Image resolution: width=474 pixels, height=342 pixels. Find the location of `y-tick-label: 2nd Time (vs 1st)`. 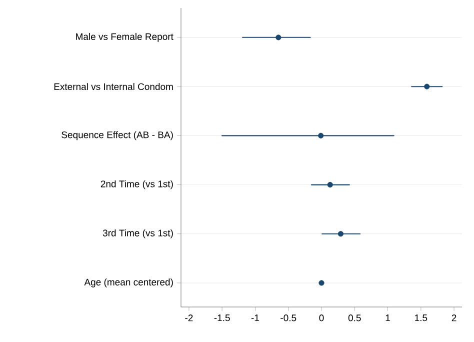

y-tick-label: 2nd Time (vs 1st) is located at coordinates (136, 185).